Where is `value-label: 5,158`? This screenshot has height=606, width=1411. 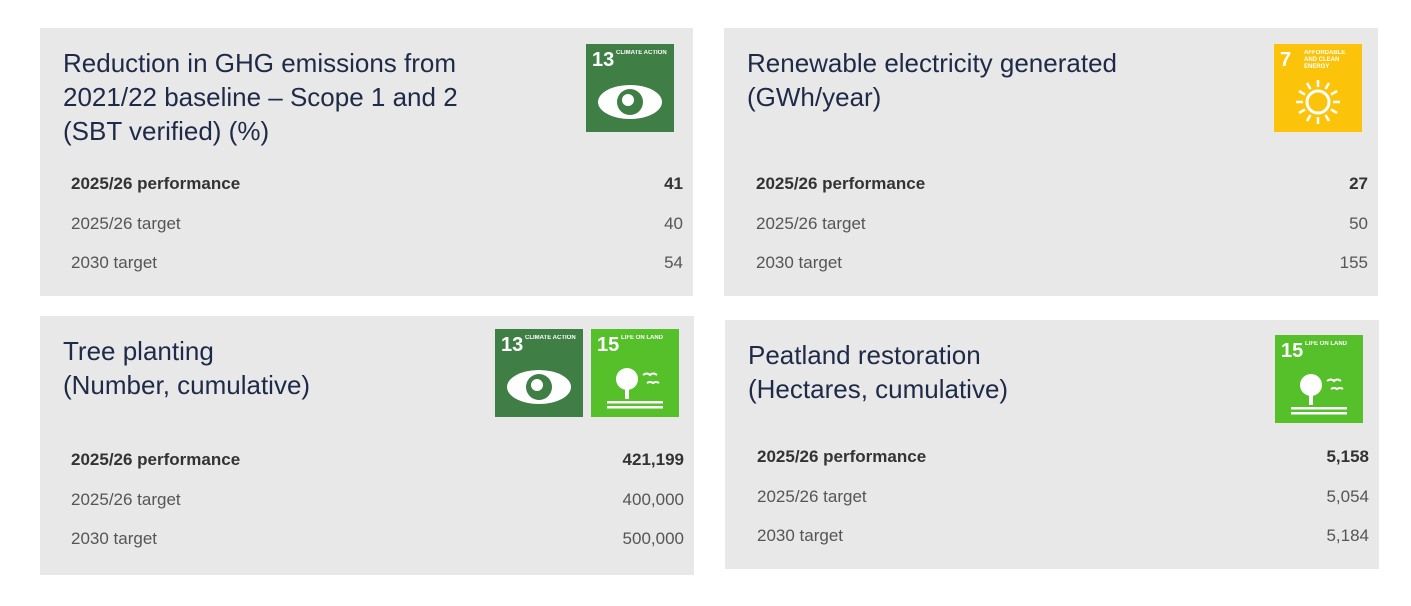 value-label: 5,158 is located at coordinates (1347, 456).